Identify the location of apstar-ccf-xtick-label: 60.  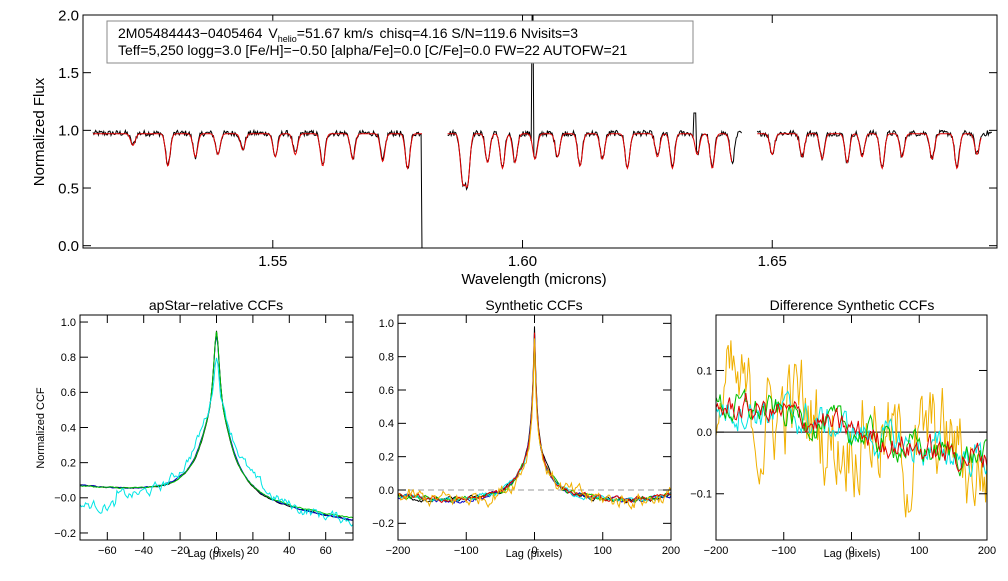
(326, 551).